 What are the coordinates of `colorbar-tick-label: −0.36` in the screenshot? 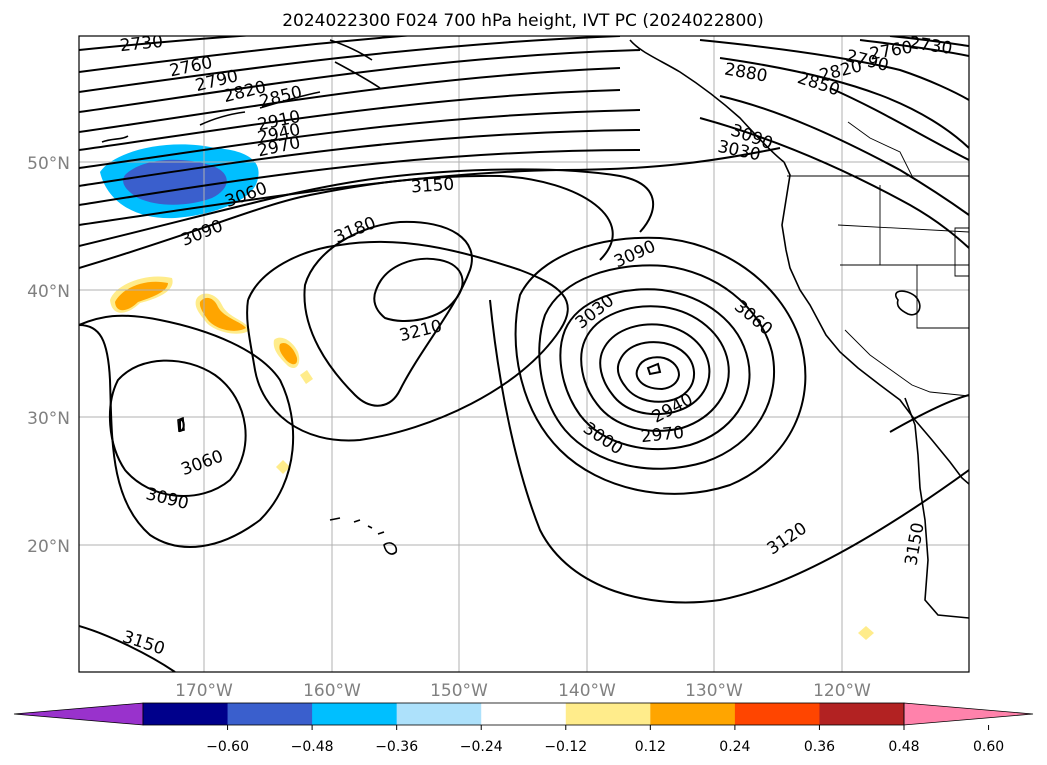 It's located at (396, 747).